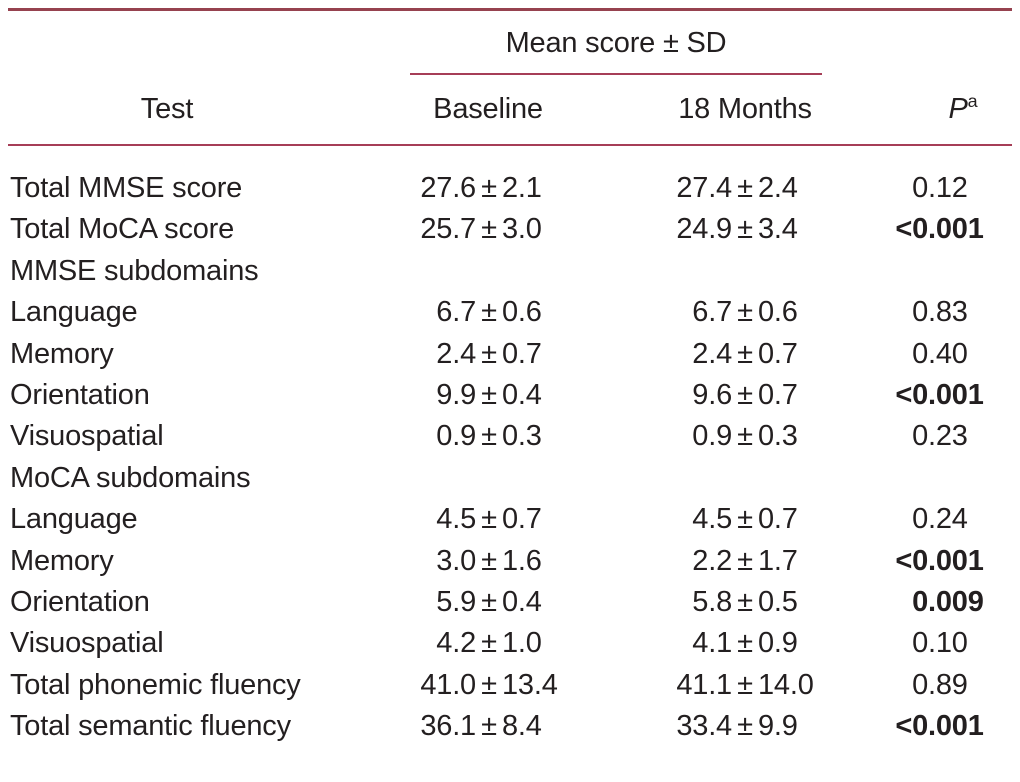  What do you see at coordinates (948, 436) in the screenshot?
I see `p-value-decimal-part: .23` at bounding box center [948, 436].